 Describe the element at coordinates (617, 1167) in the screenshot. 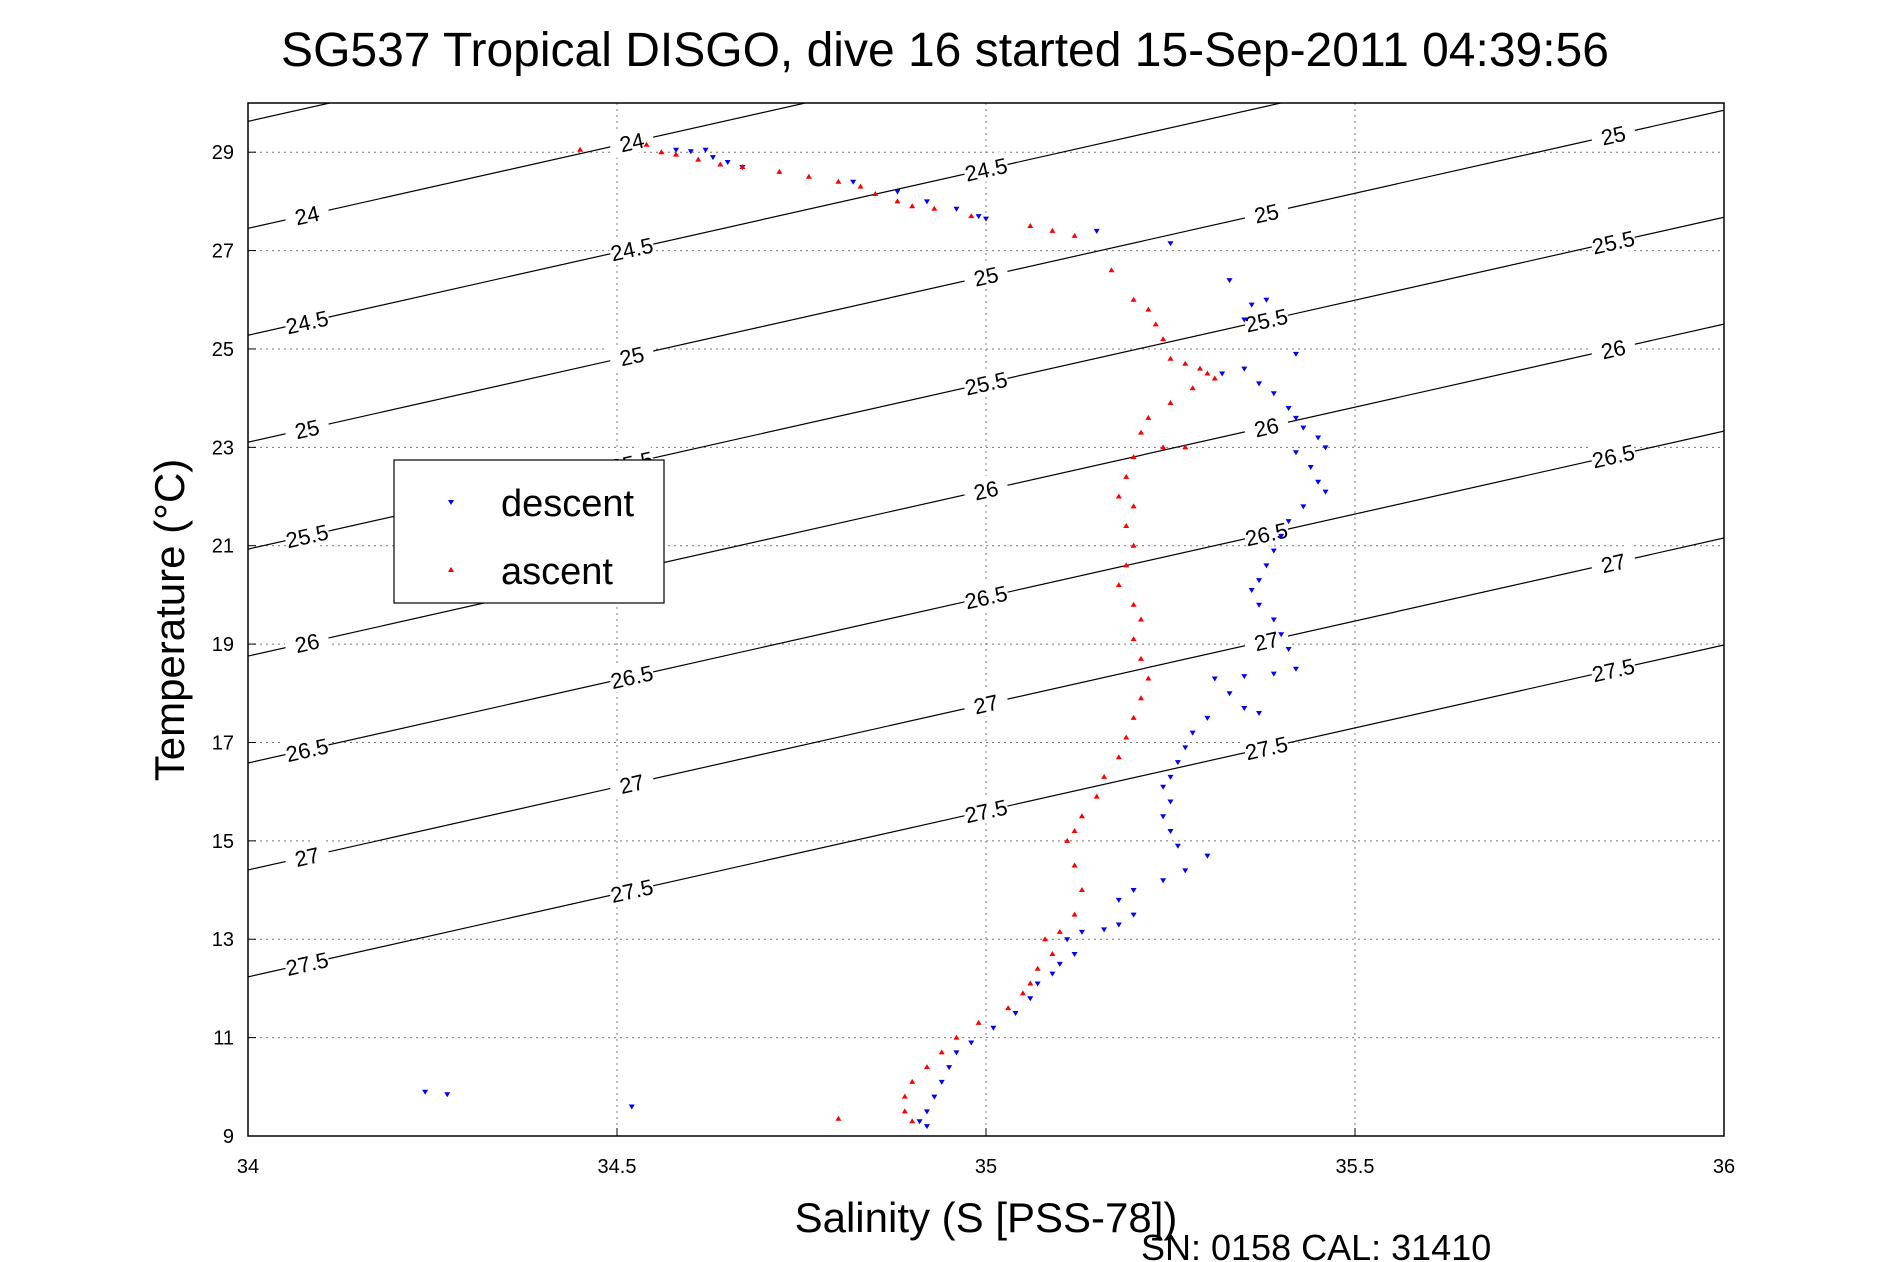

I see `x-tick-label: 34.5` at that location.